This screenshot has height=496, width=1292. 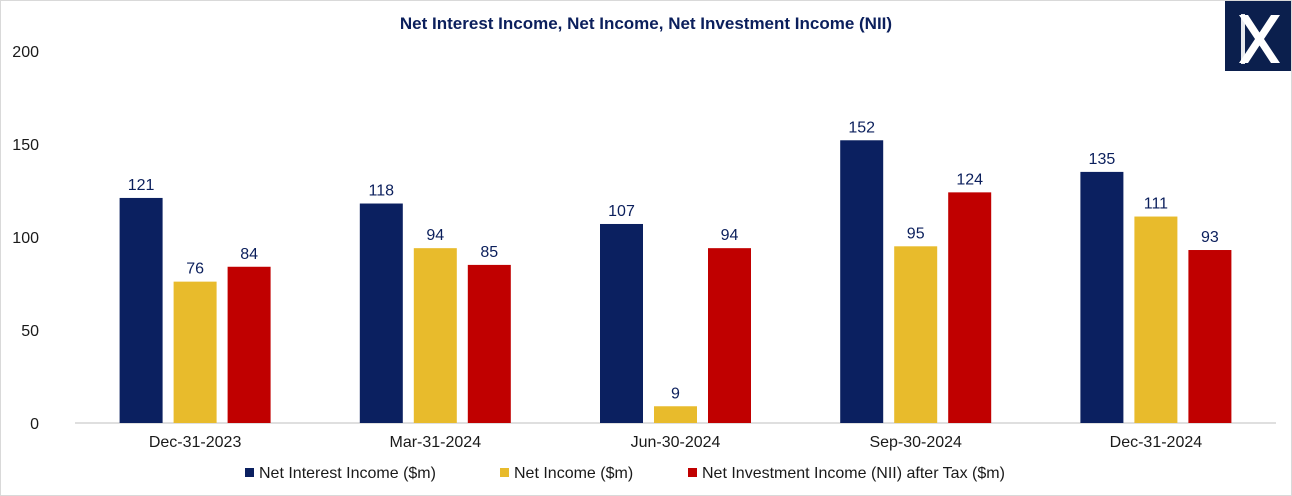 I want to click on data-label: 85, so click(x=489, y=252).